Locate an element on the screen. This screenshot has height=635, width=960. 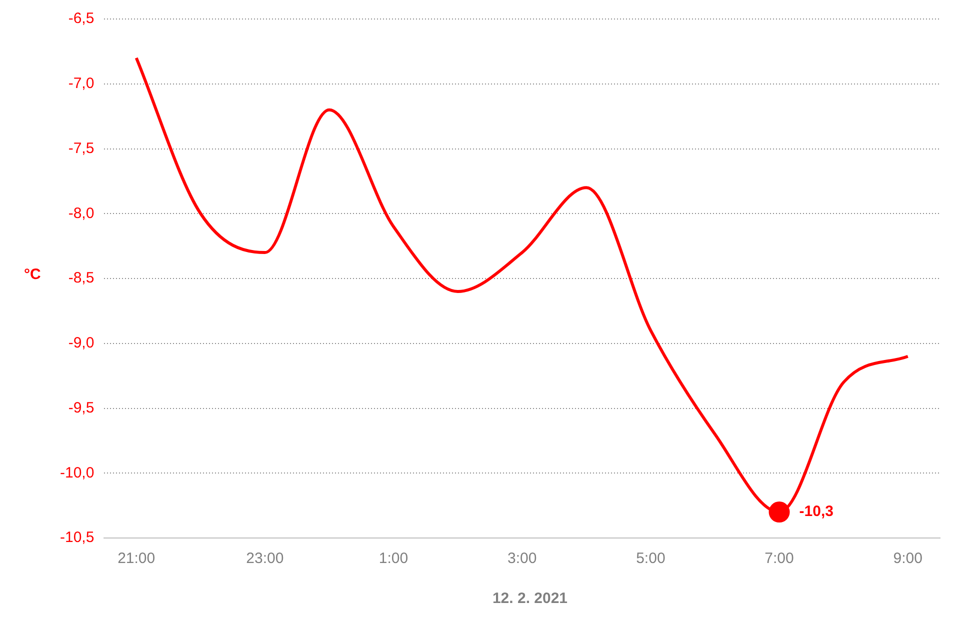
x-tick-label: 21:00 is located at coordinates (137, 559).